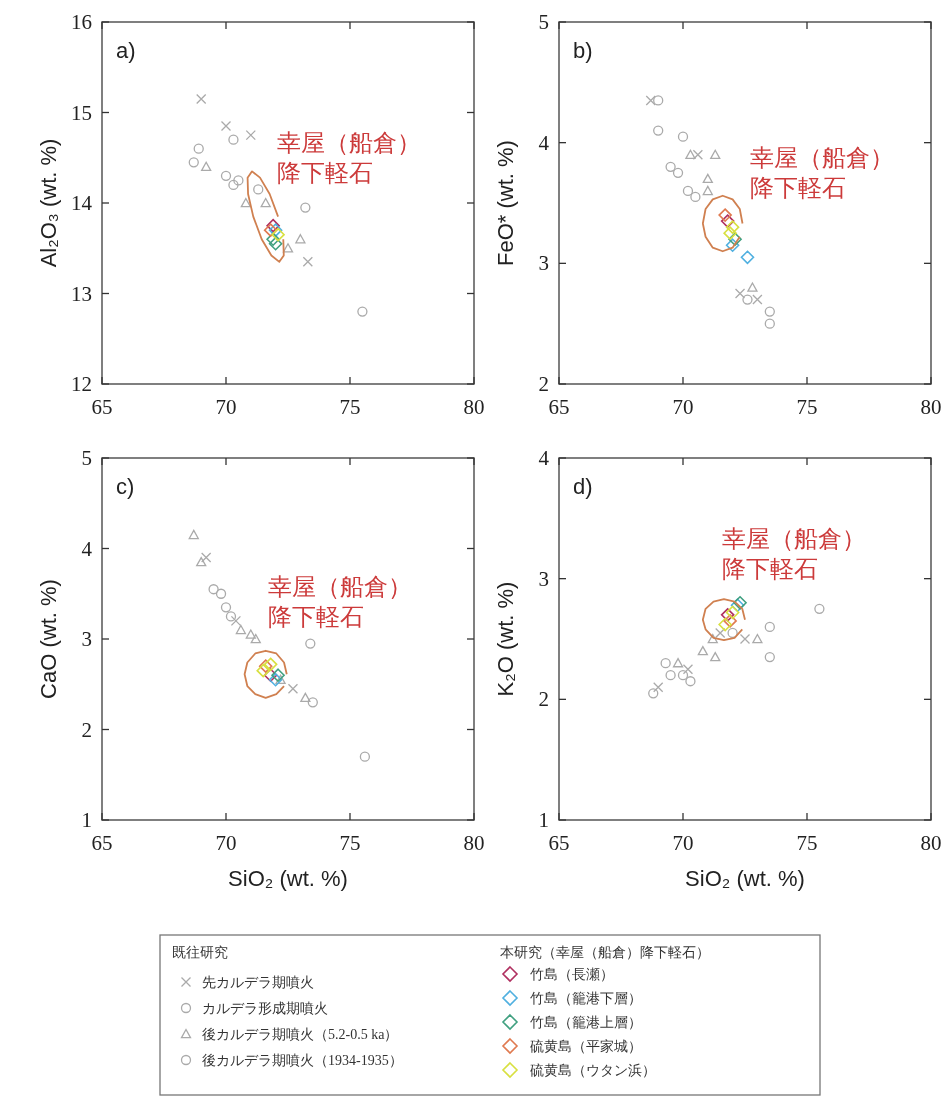 This screenshot has height=1104, width=944. I want to click on legend-label: 後カルデラ期噴火（5.2-0.5 ka）, so click(300, 1034).